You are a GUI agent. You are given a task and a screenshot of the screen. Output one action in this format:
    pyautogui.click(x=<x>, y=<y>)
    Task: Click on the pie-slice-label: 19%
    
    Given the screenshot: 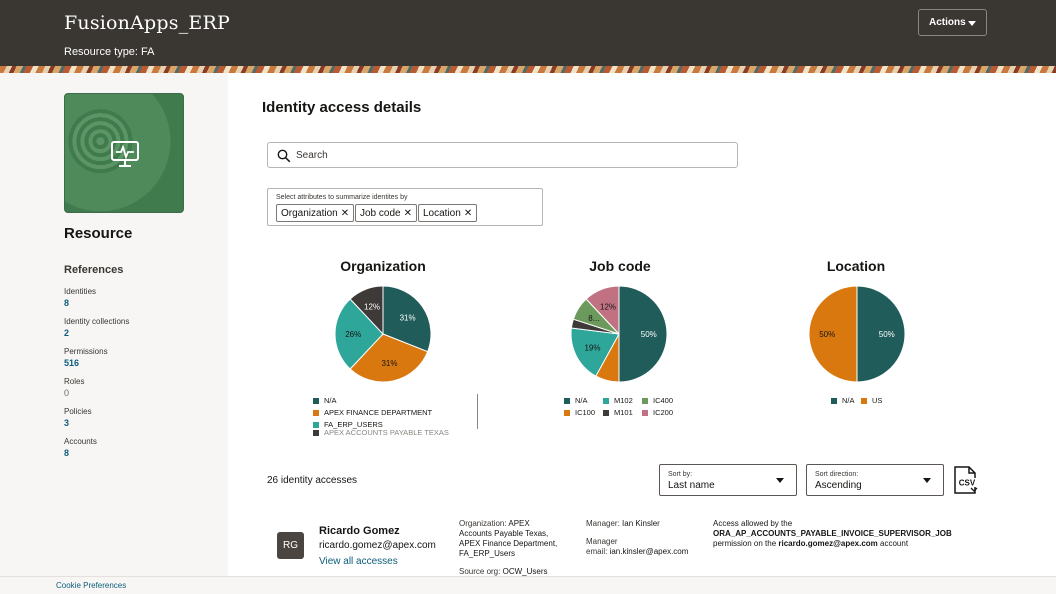 What is the action you would take?
    pyautogui.click(x=592, y=348)
    